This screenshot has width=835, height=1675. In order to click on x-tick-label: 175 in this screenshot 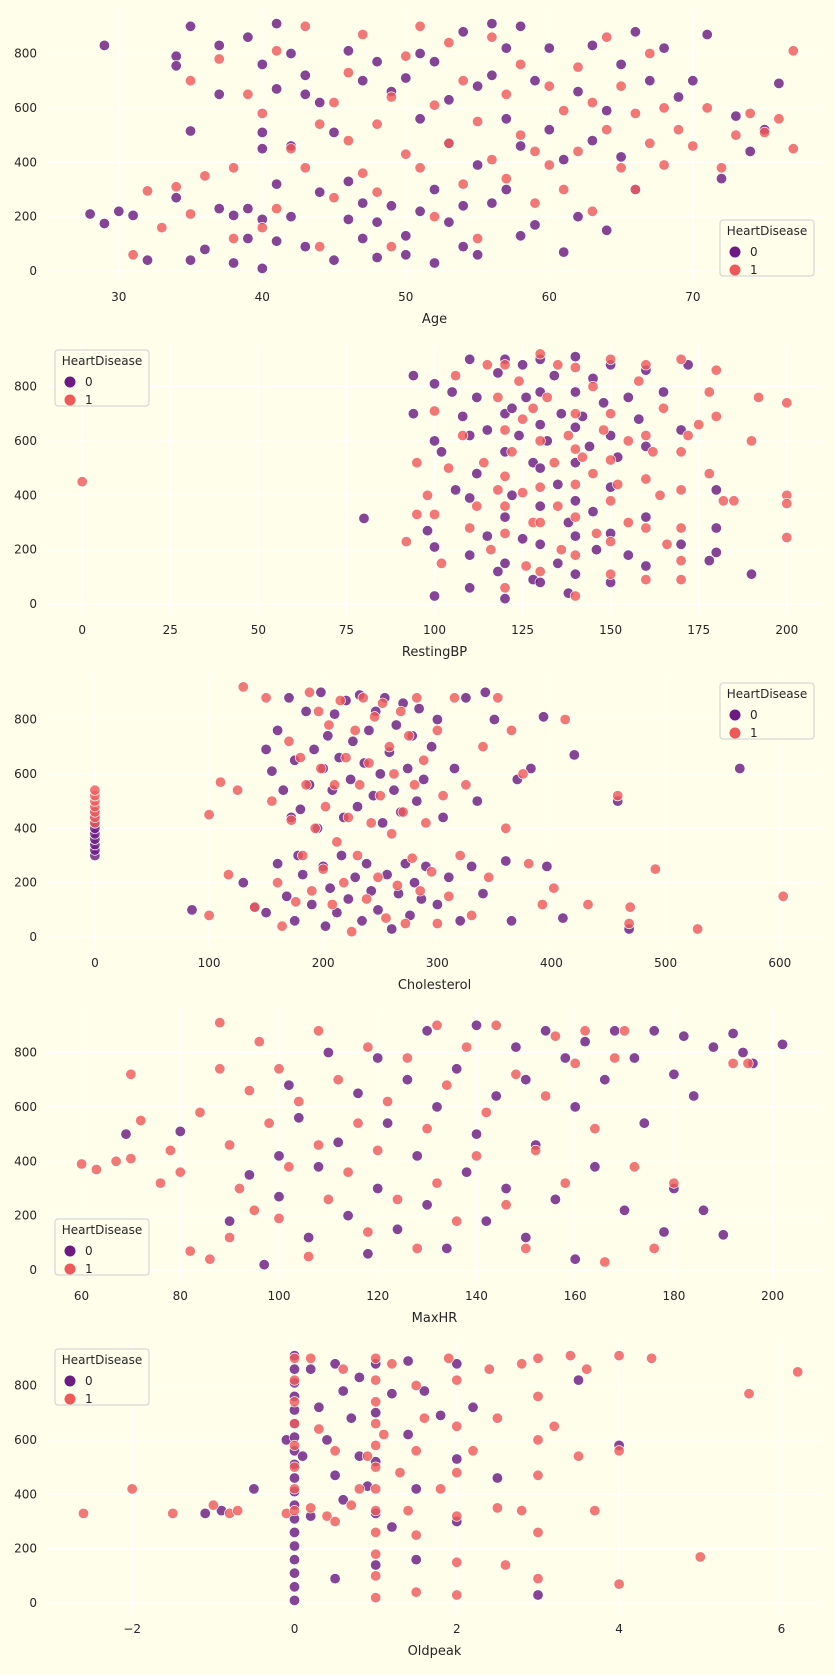, I will do `click(698, 630)`.